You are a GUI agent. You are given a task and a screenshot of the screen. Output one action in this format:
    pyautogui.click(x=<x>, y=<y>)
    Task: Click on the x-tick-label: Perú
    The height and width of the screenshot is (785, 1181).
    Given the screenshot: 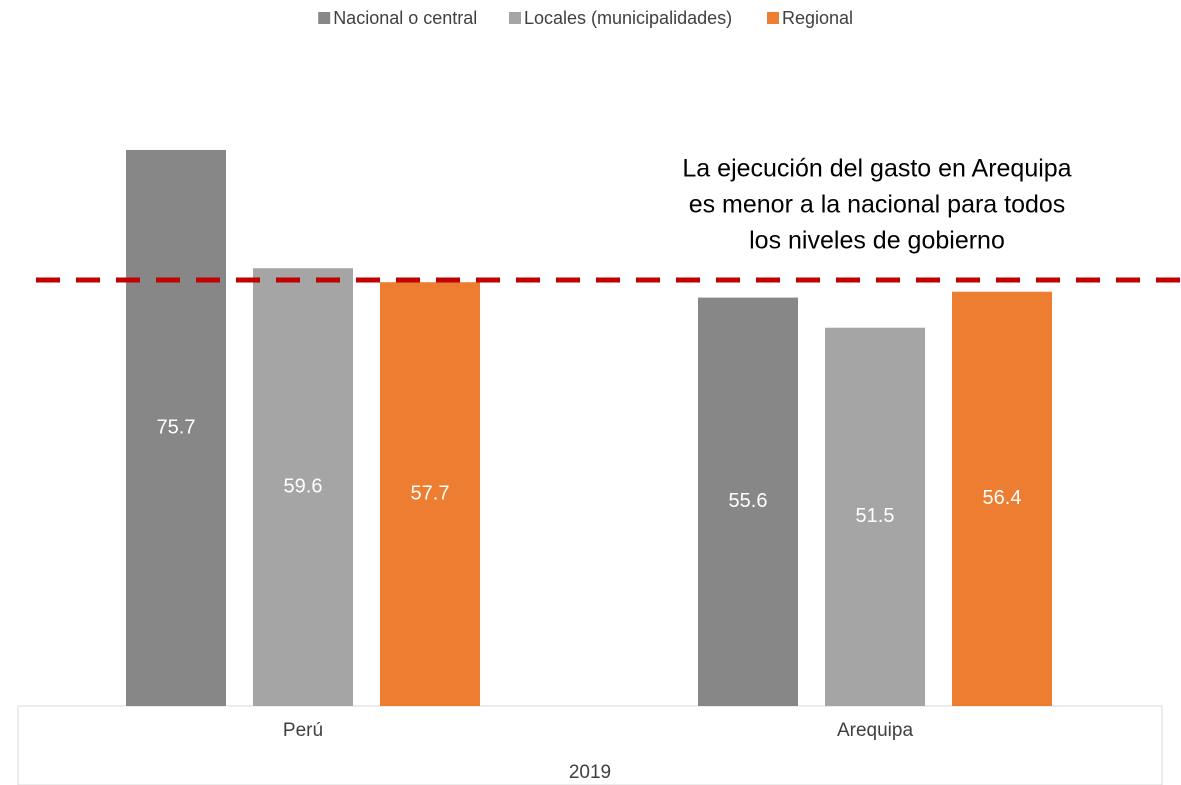 What is the action you would take?
    pyautogui.click(x=303, y=730)
    